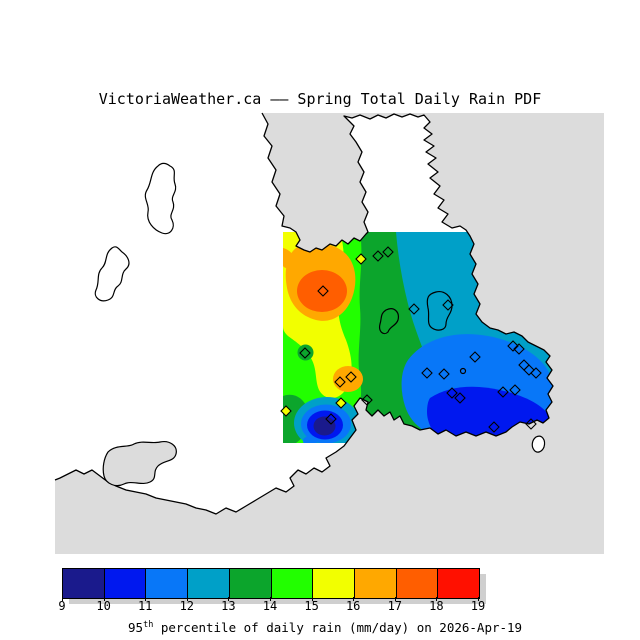  I want to click on colorbar-tick-labels: 9 10 11 12 13 14 15 16 17 18 19, so click(271, 605).